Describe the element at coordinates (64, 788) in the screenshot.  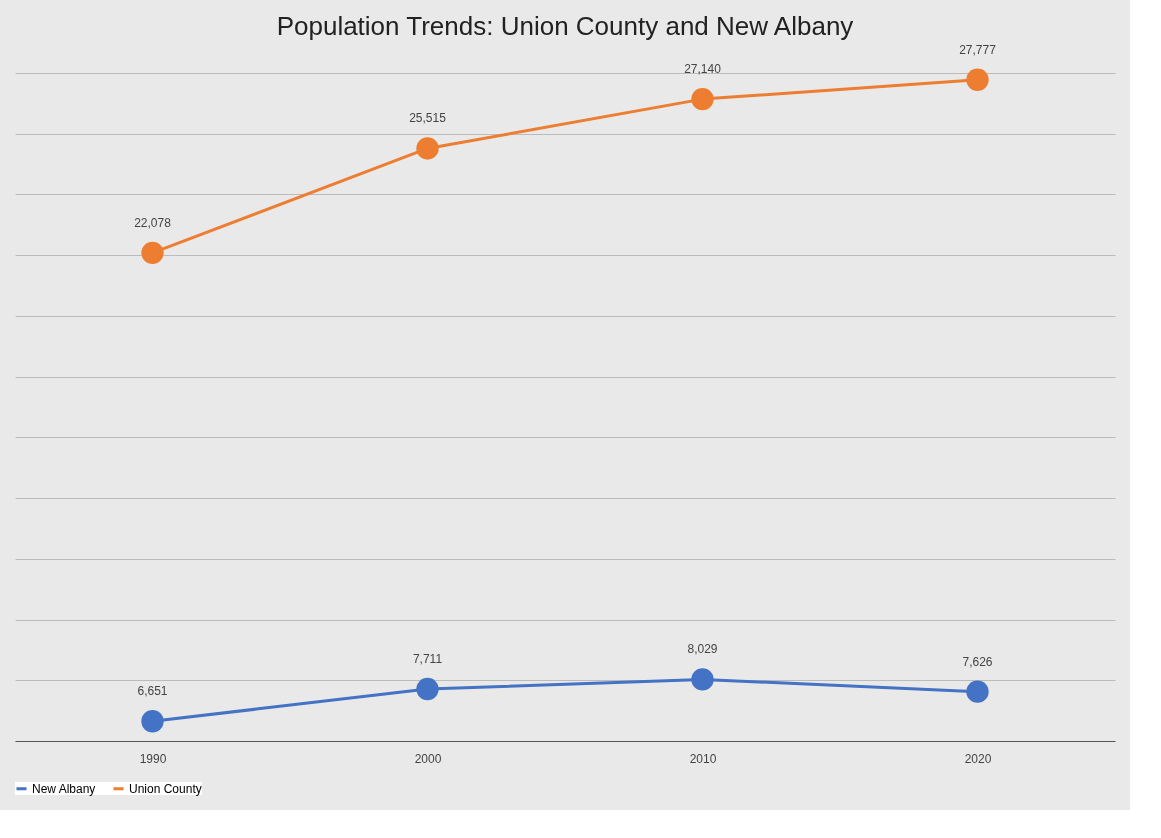
I see `legend-label: New Albany` at that location.